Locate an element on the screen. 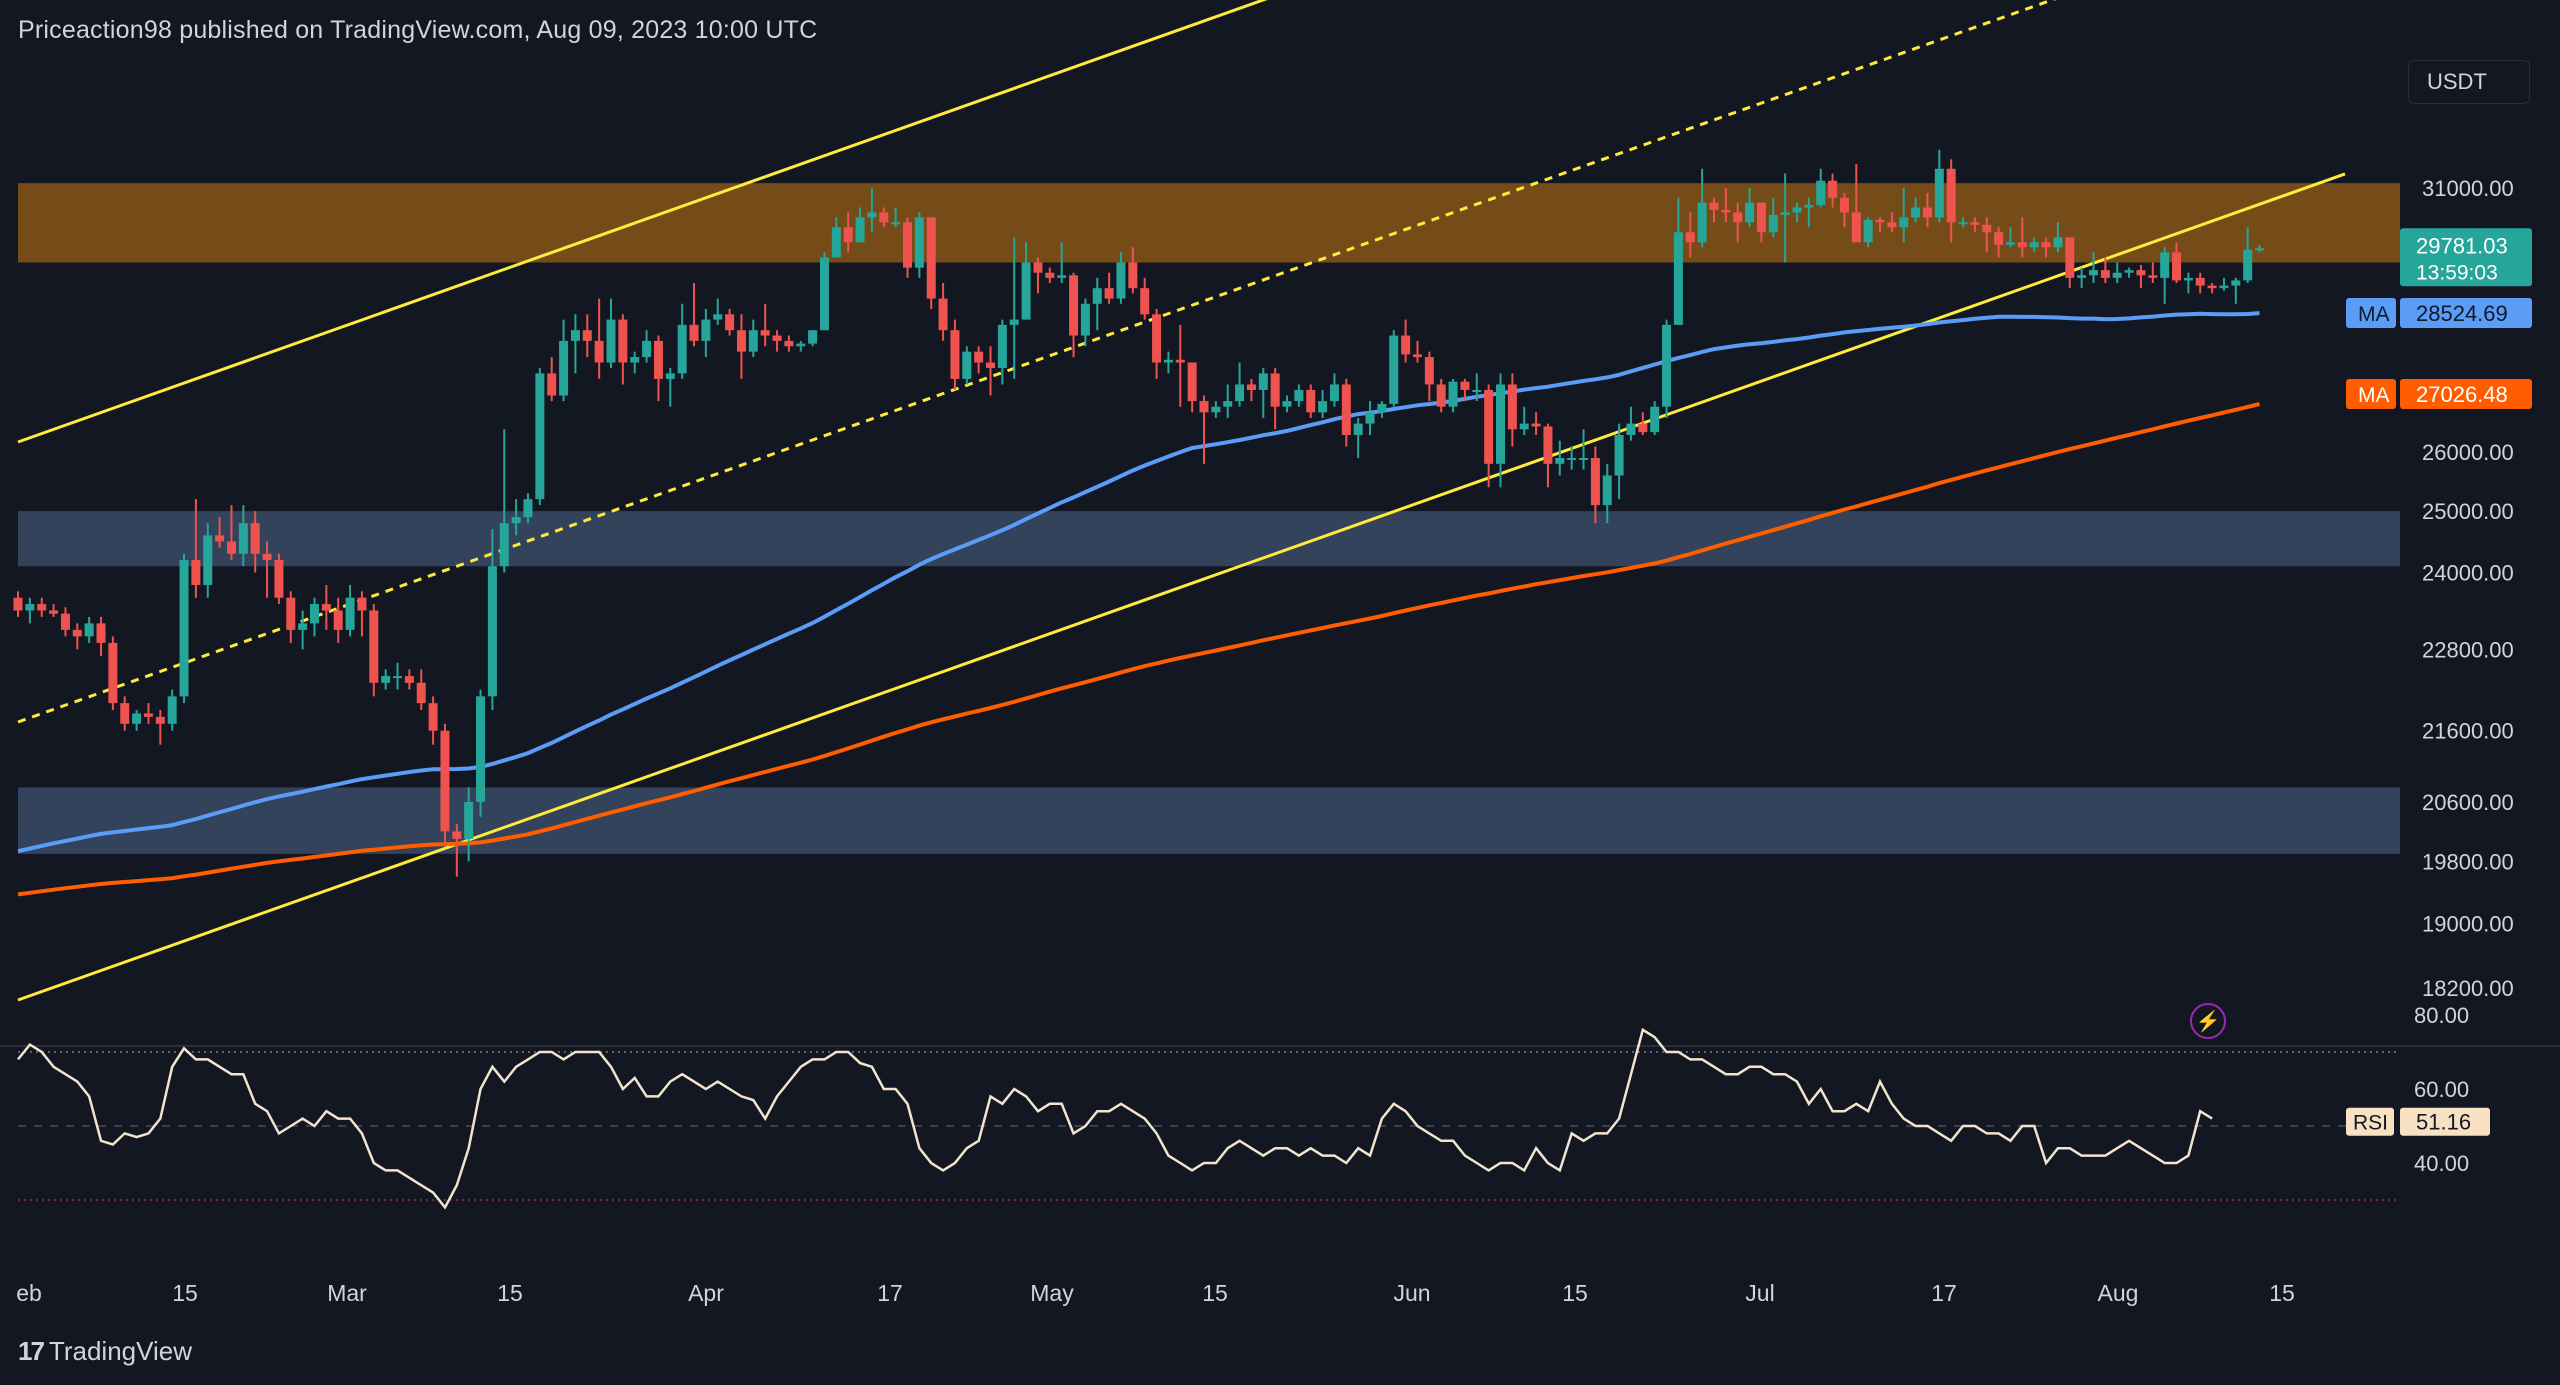 The image size is (2560, 1385). lightning-icon: ⚡ is located at coordinates (2208, 1021).